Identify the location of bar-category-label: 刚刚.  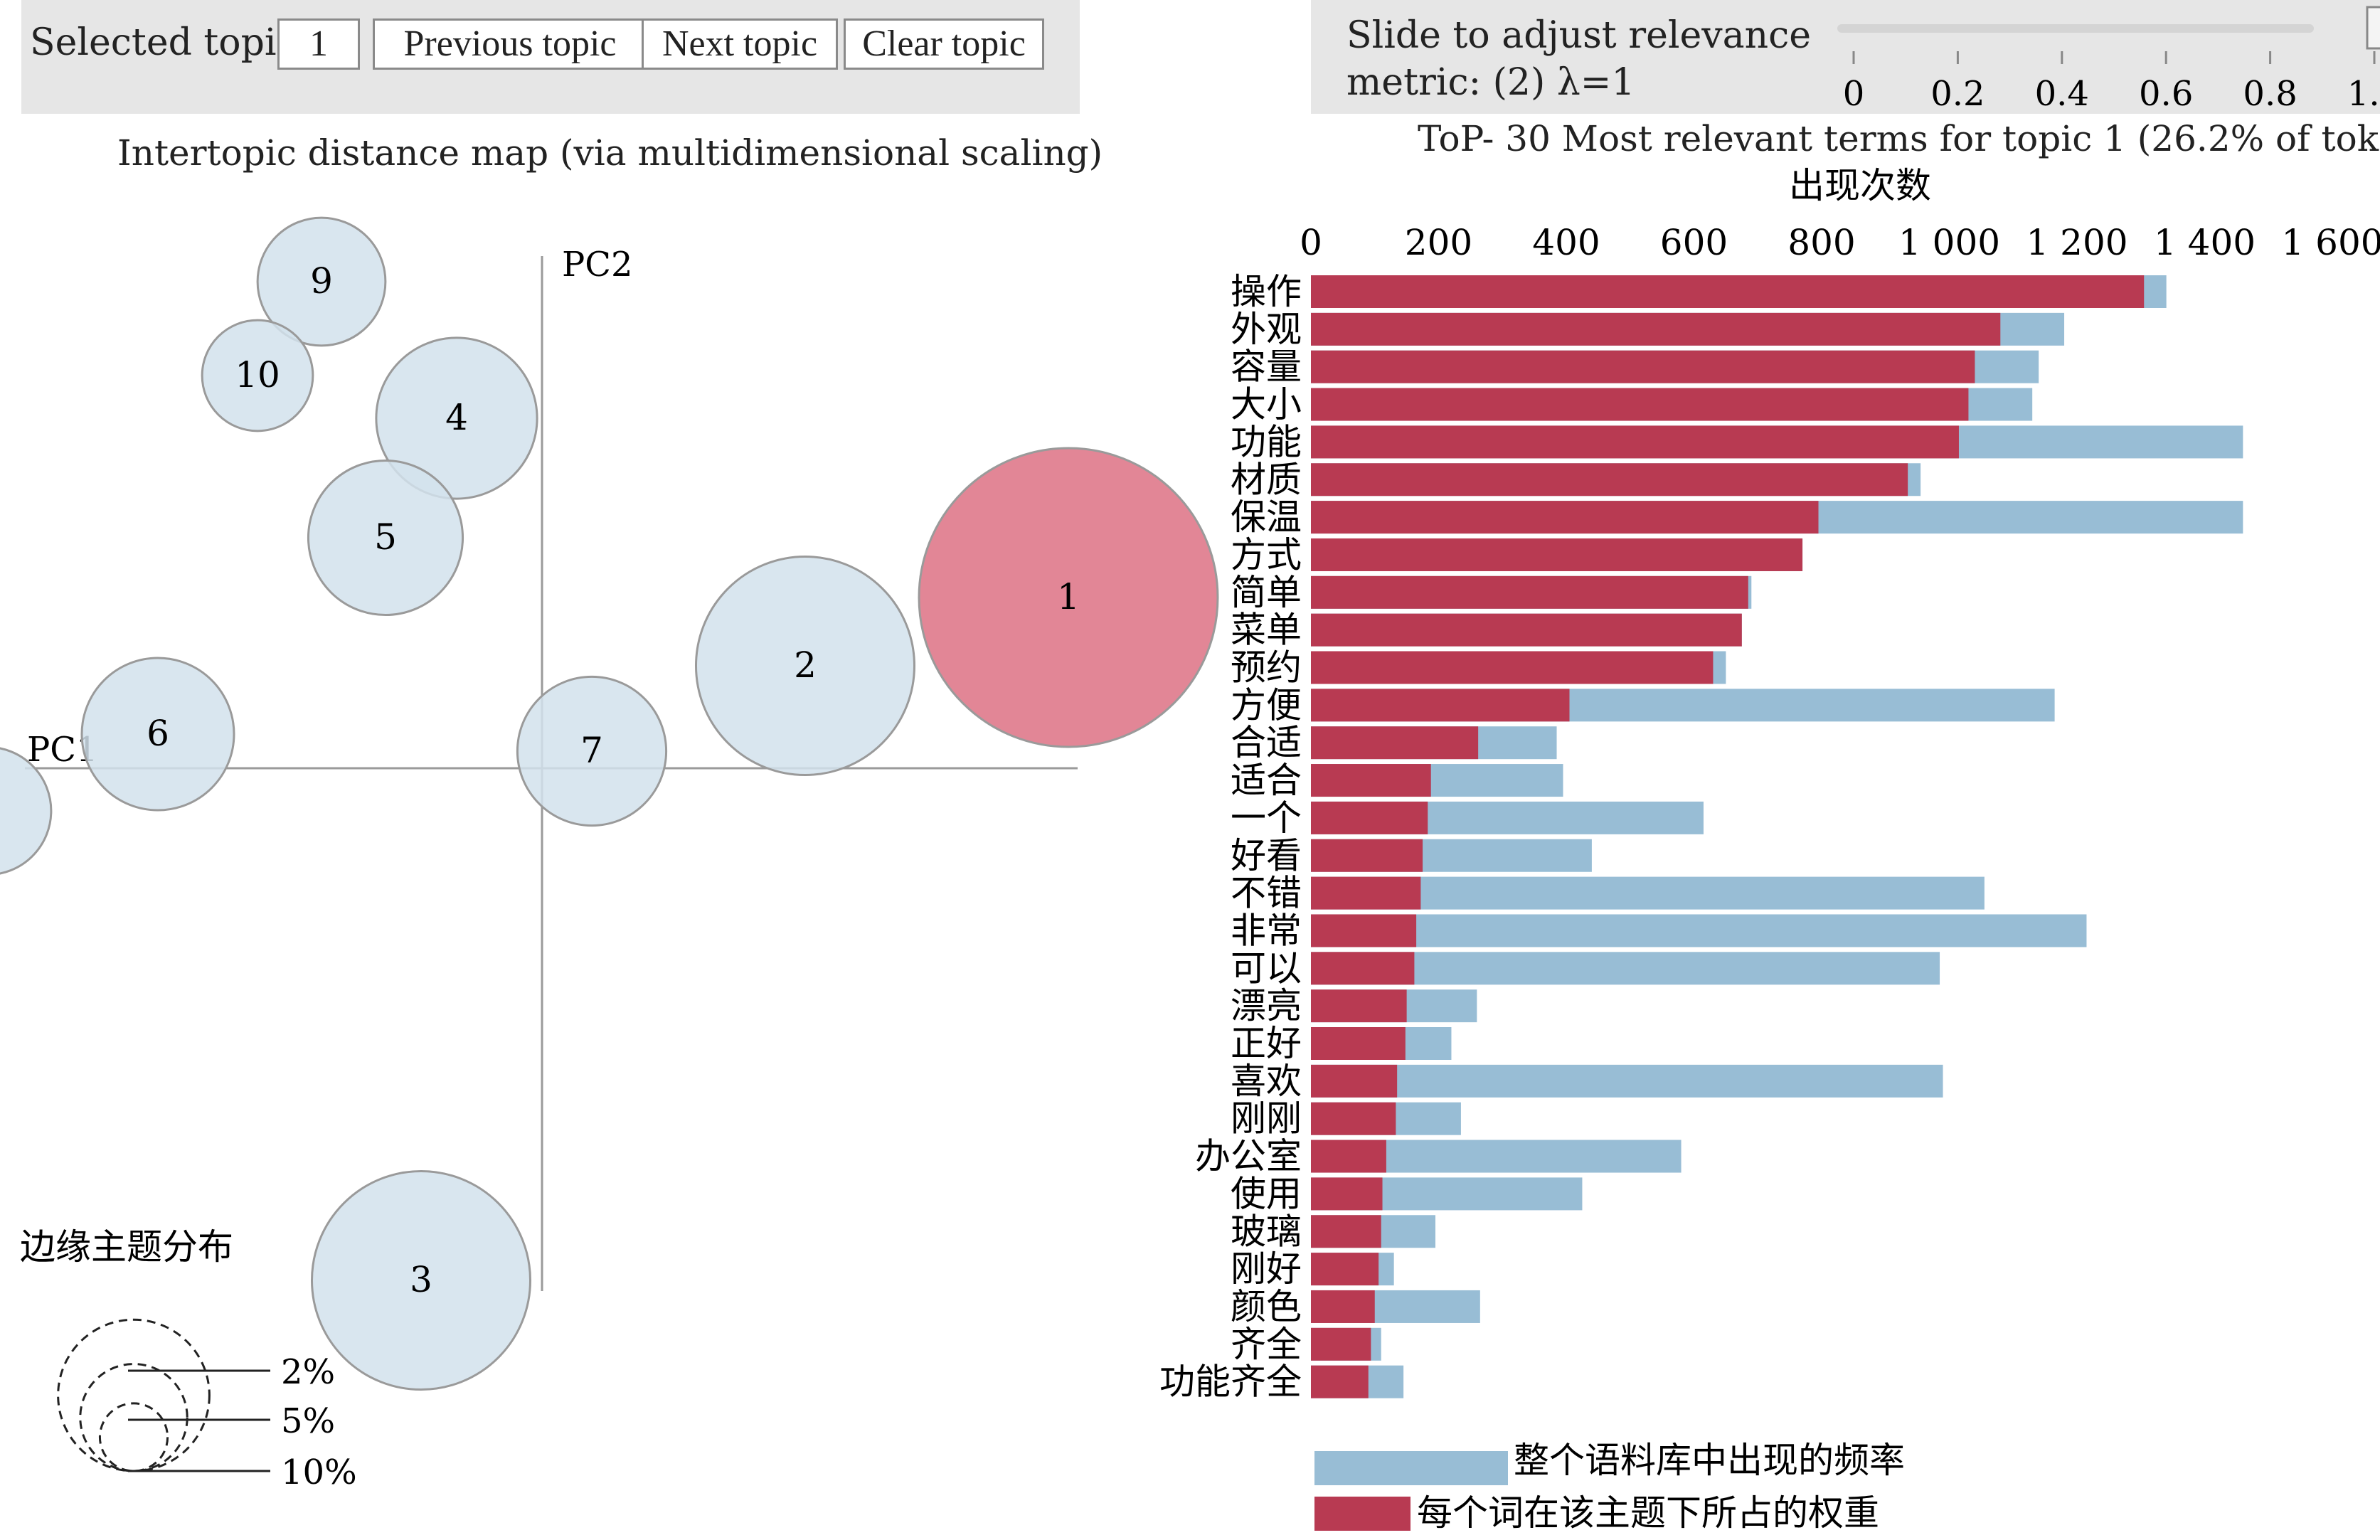
(1266, 1119).